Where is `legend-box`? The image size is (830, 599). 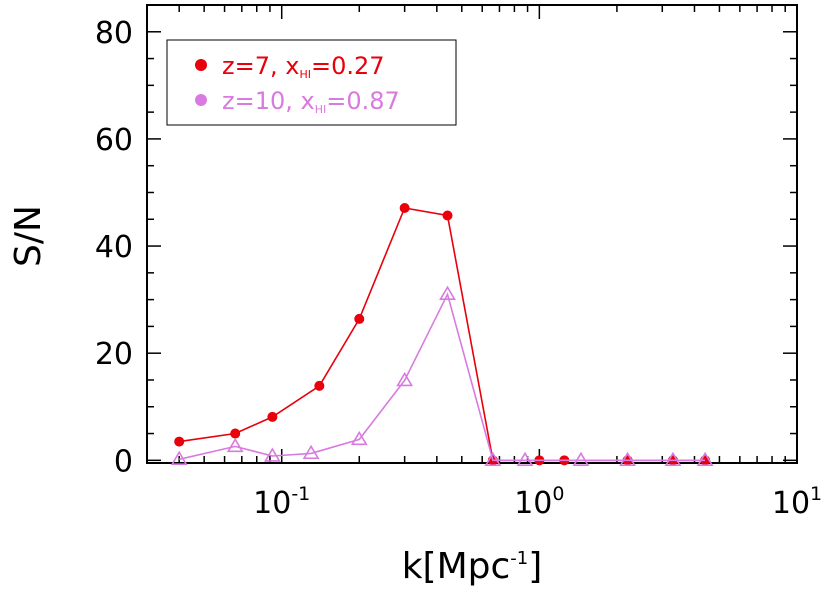
legend-box is located at coordinates (311, 82).